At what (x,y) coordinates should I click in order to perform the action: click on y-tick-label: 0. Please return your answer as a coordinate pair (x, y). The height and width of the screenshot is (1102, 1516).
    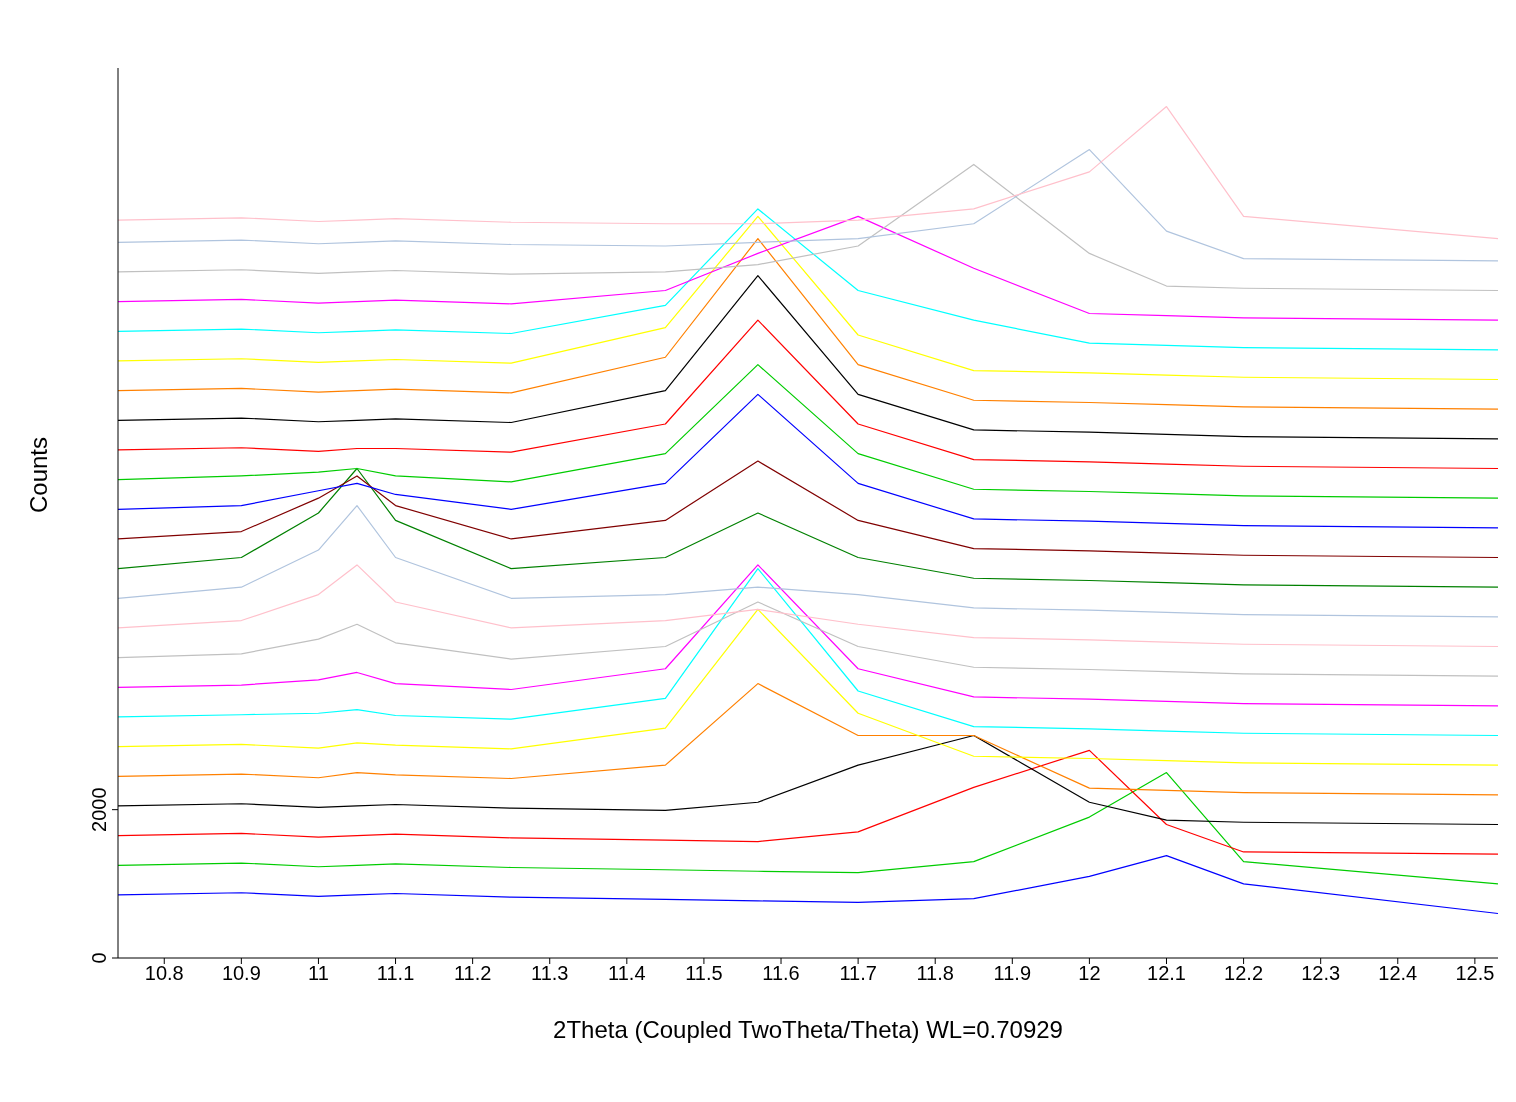
    Looking at the image, I should click on (99, 958).